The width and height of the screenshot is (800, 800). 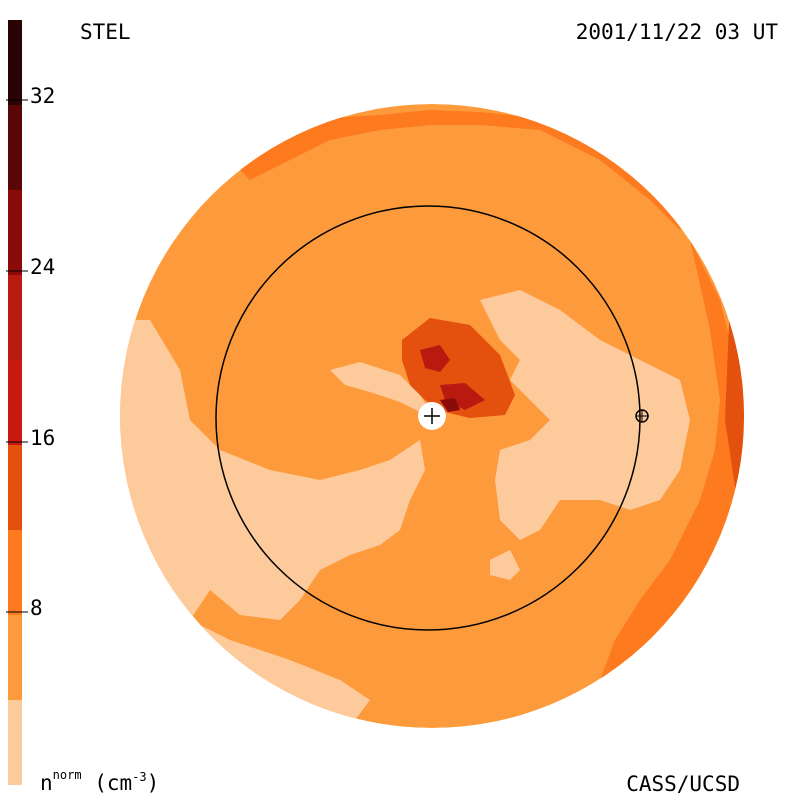 I want to click on density-region-center-enhanced, so click(x=458, y=368).